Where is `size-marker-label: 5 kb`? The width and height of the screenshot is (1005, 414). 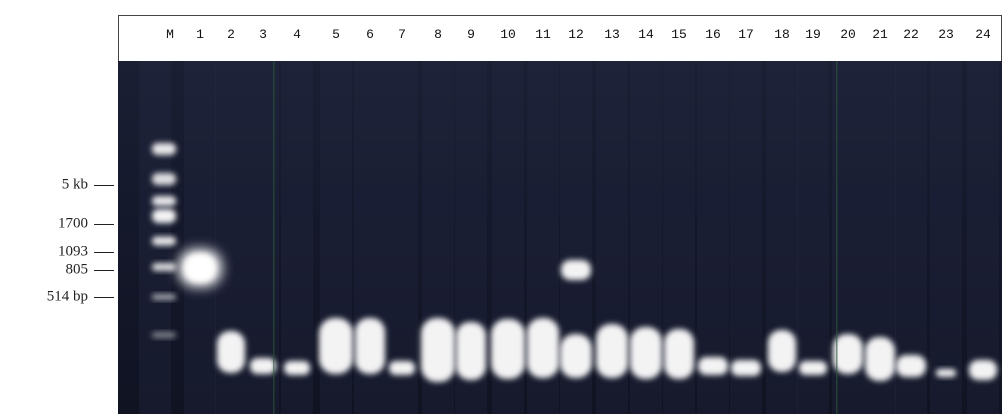
size-marker-label: 5 kb is located at coordinates (74, 184).